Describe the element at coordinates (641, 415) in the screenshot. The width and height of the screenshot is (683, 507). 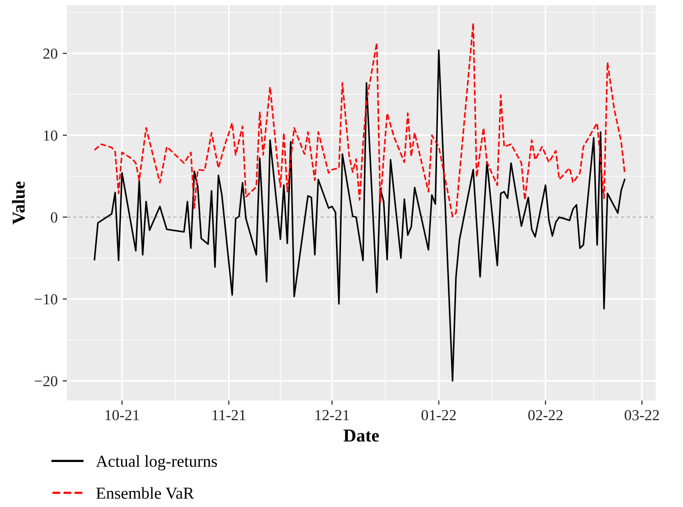
I see `x-tick-label: 03-22` at that location.